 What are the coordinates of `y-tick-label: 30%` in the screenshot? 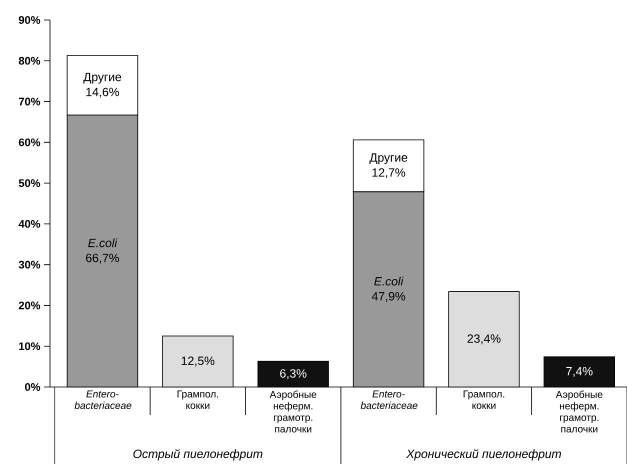 It's located at (29, 264).